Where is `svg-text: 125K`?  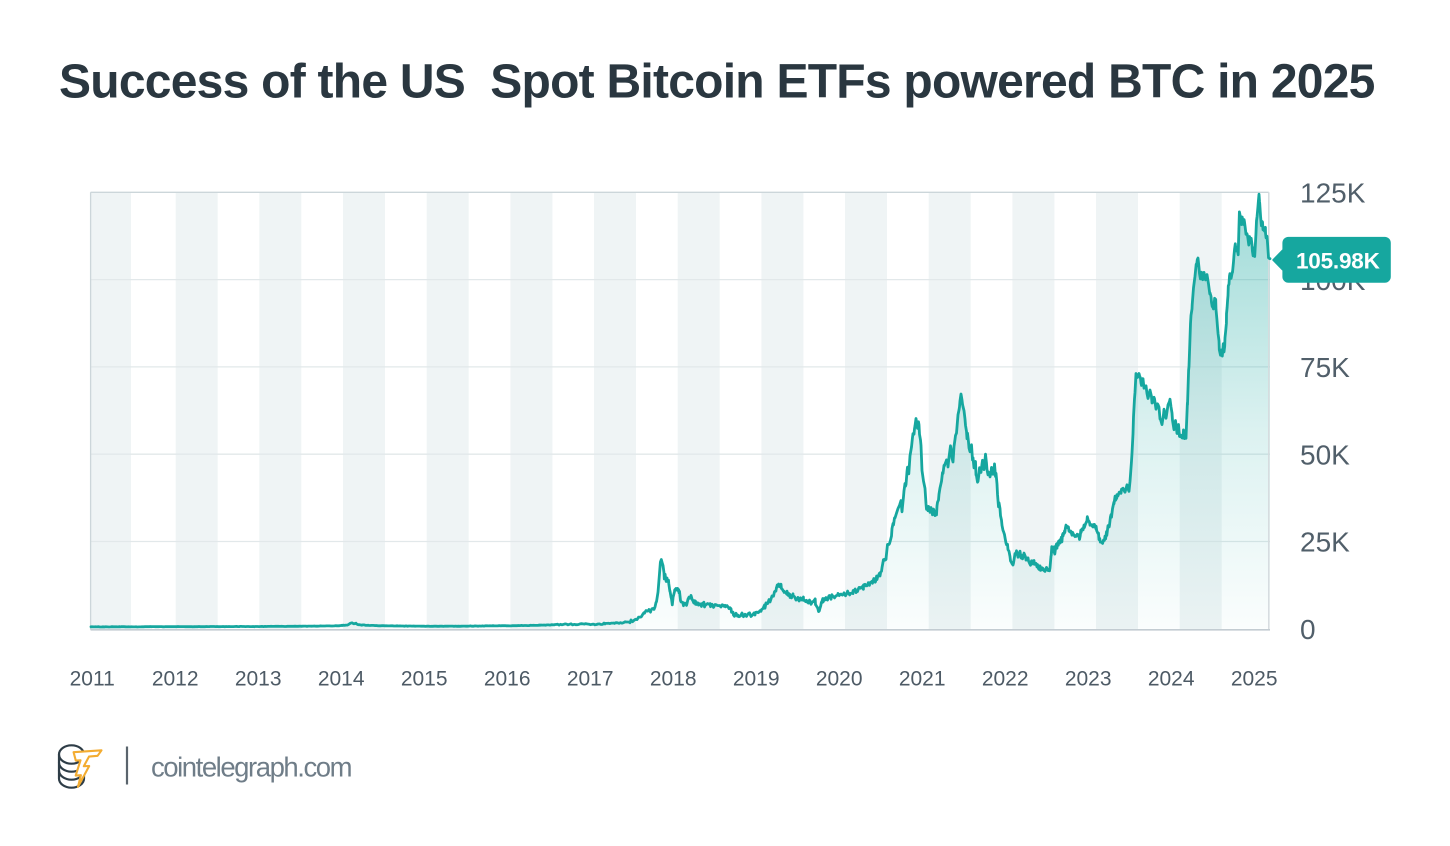 svg-text: 125K is located at coordinates (1333, 193).